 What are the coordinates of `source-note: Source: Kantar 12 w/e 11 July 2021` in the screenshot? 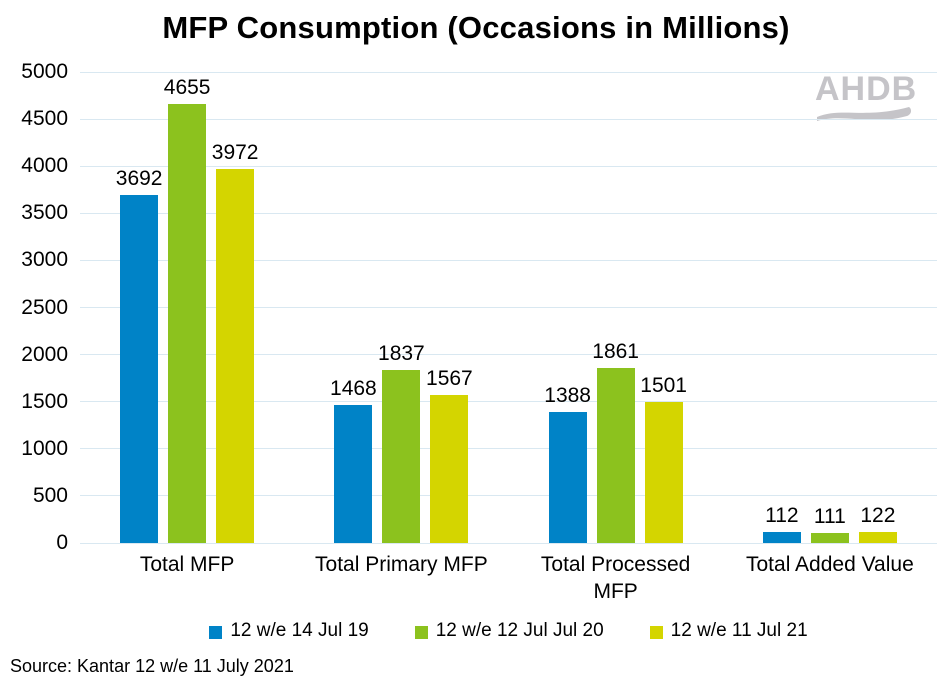 It's located at (152, 666).